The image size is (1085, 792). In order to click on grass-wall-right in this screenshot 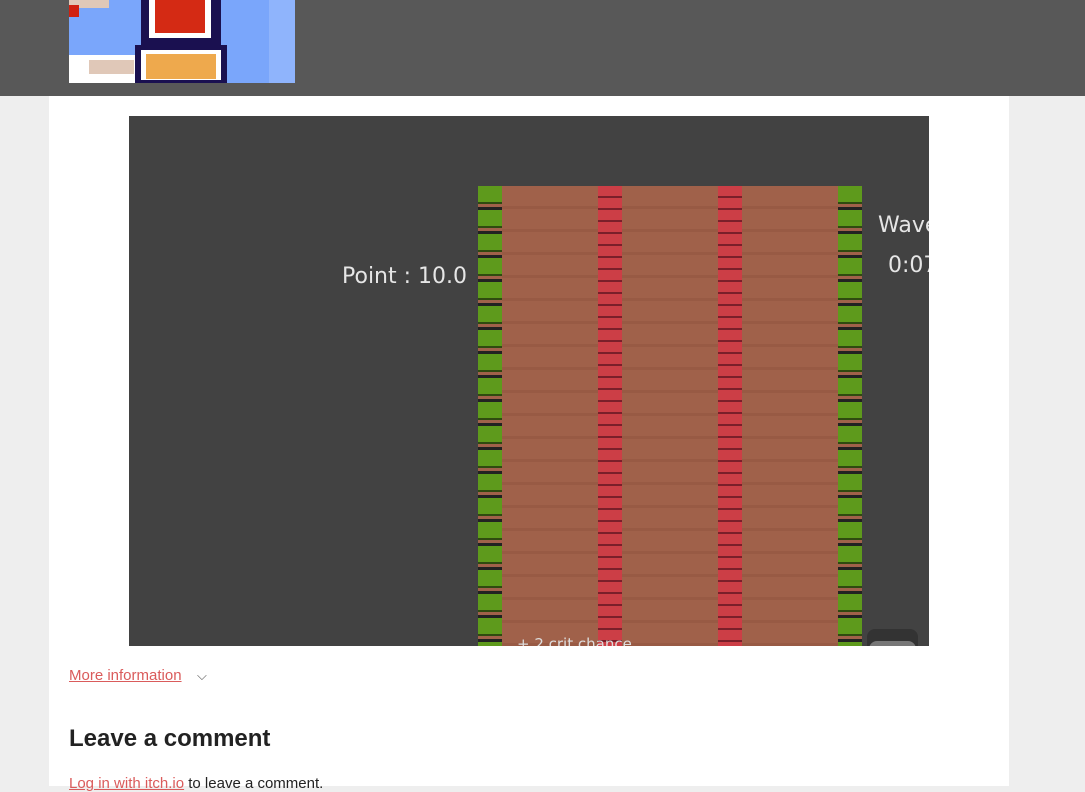, I will do `click(850, 416)`.